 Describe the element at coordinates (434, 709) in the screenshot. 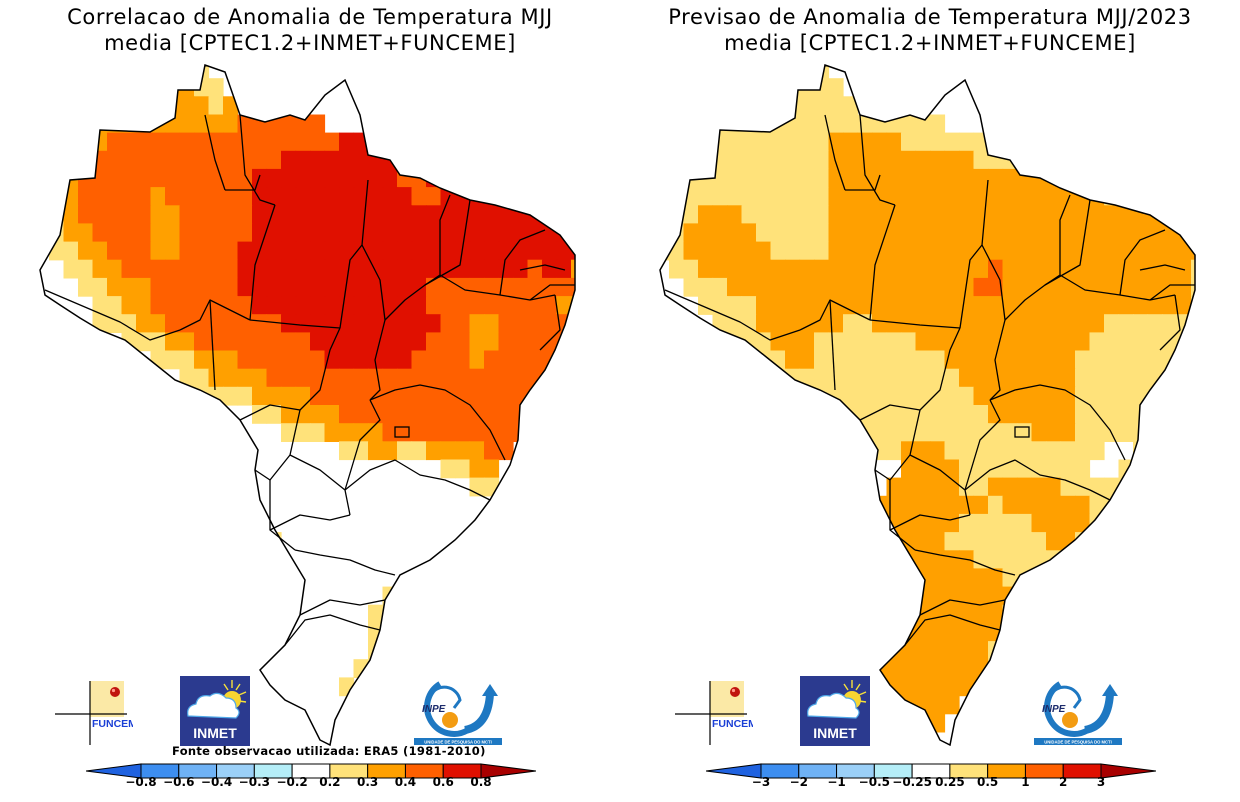

I see `inpe-logo-text: INPE` at that location.